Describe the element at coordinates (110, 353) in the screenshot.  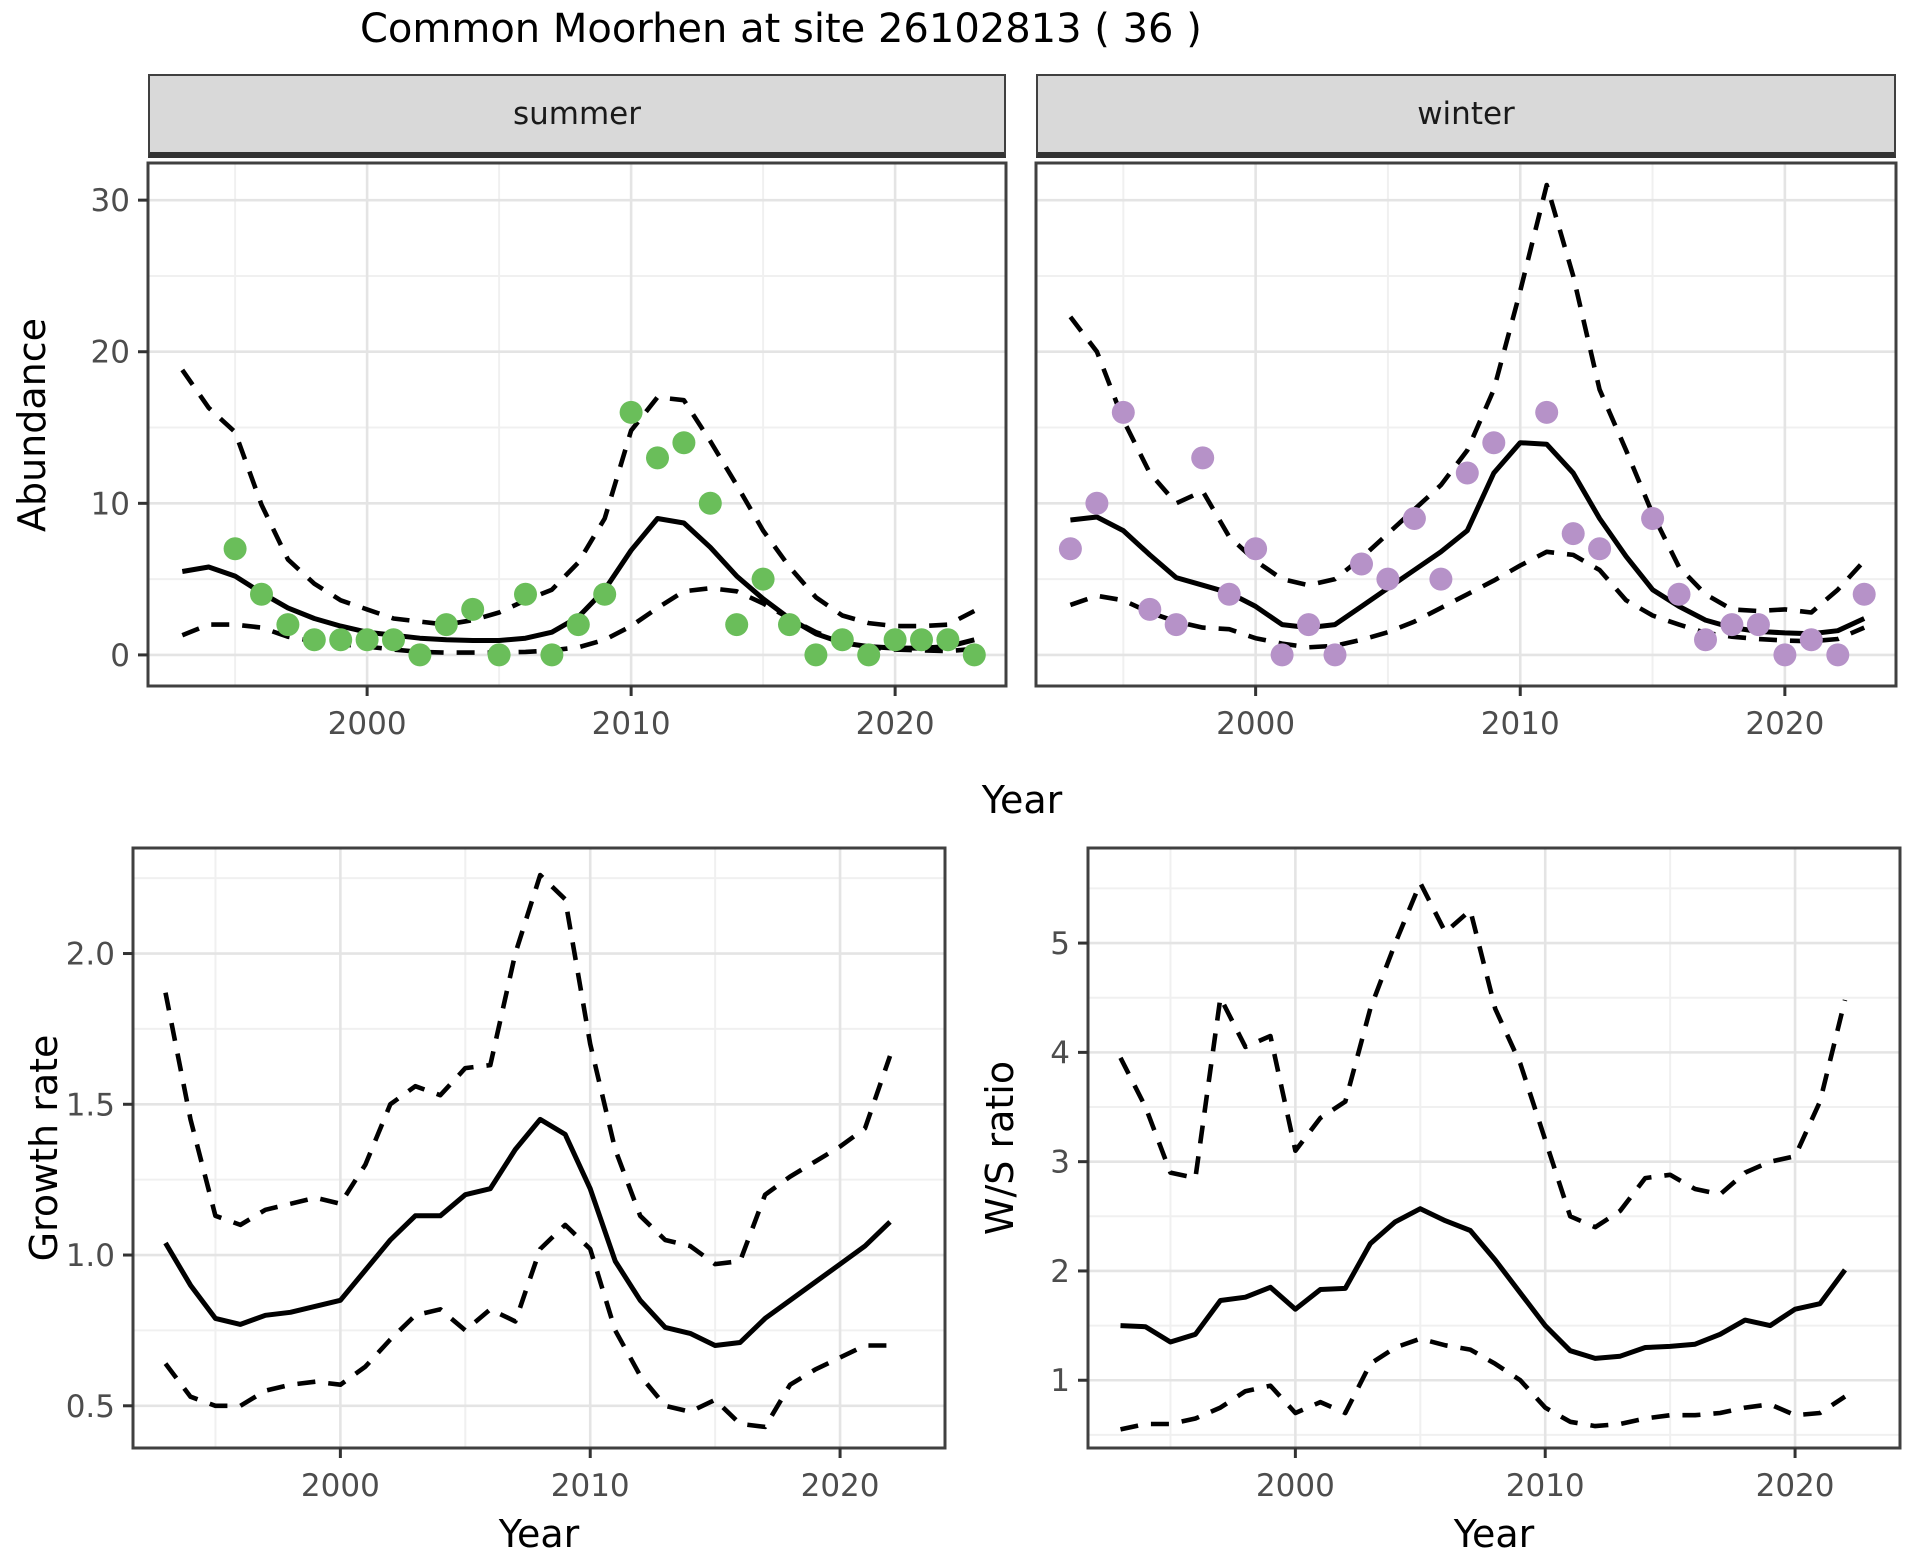
I see `y-tick-label: 20` at that location.